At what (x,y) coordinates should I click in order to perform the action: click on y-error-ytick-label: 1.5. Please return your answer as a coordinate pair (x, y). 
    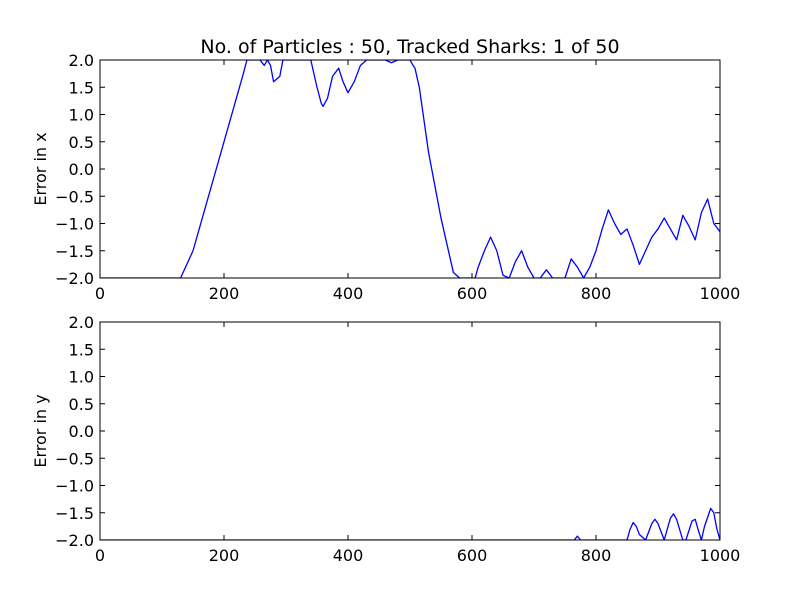
    Looking at the image, I should click on (81, 349).